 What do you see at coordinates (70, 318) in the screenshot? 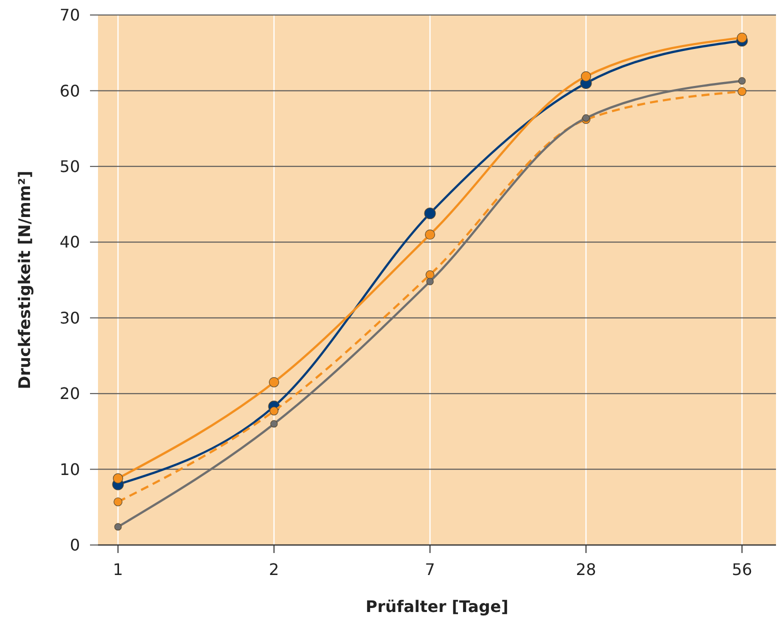
I see `y-tick-label: 30` at bounding box center [70, 318].